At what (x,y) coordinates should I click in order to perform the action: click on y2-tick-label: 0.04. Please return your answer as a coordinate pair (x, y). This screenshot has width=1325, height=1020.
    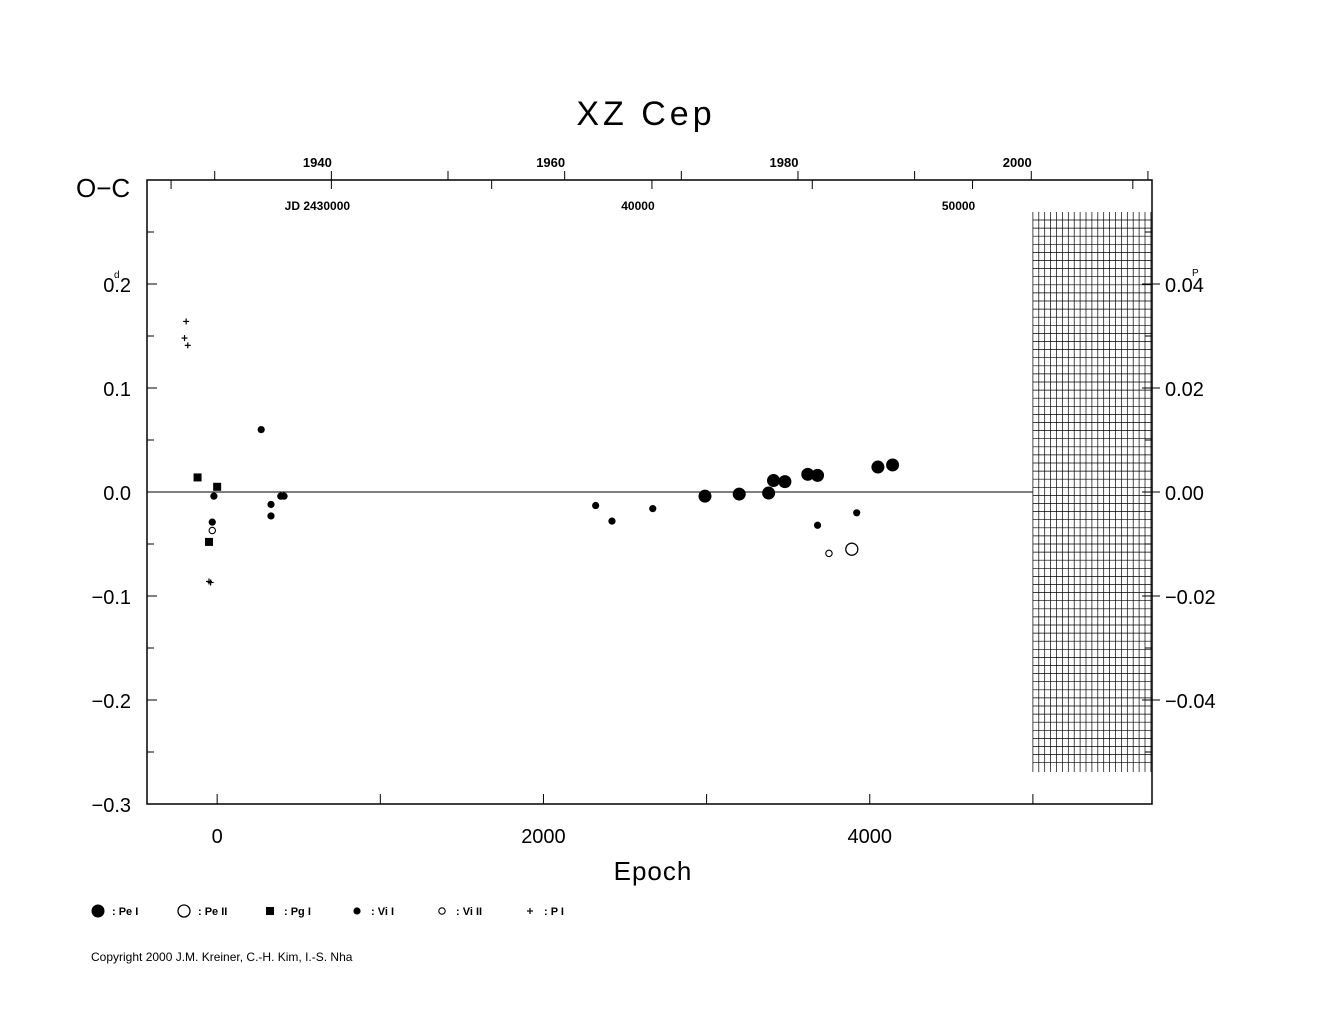
    Looking at the image, I should click on (1184, 286).